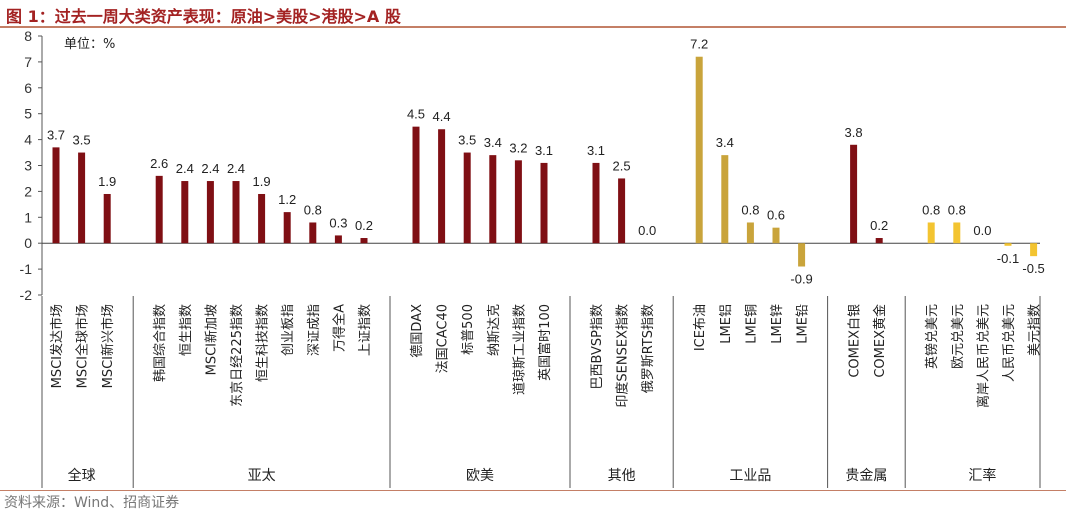 This screenshot has width=1066, height=521. Describe the element at coordinates (932, 336) in the screenshot. I see `category-label: 英镑兑美元` at that location.